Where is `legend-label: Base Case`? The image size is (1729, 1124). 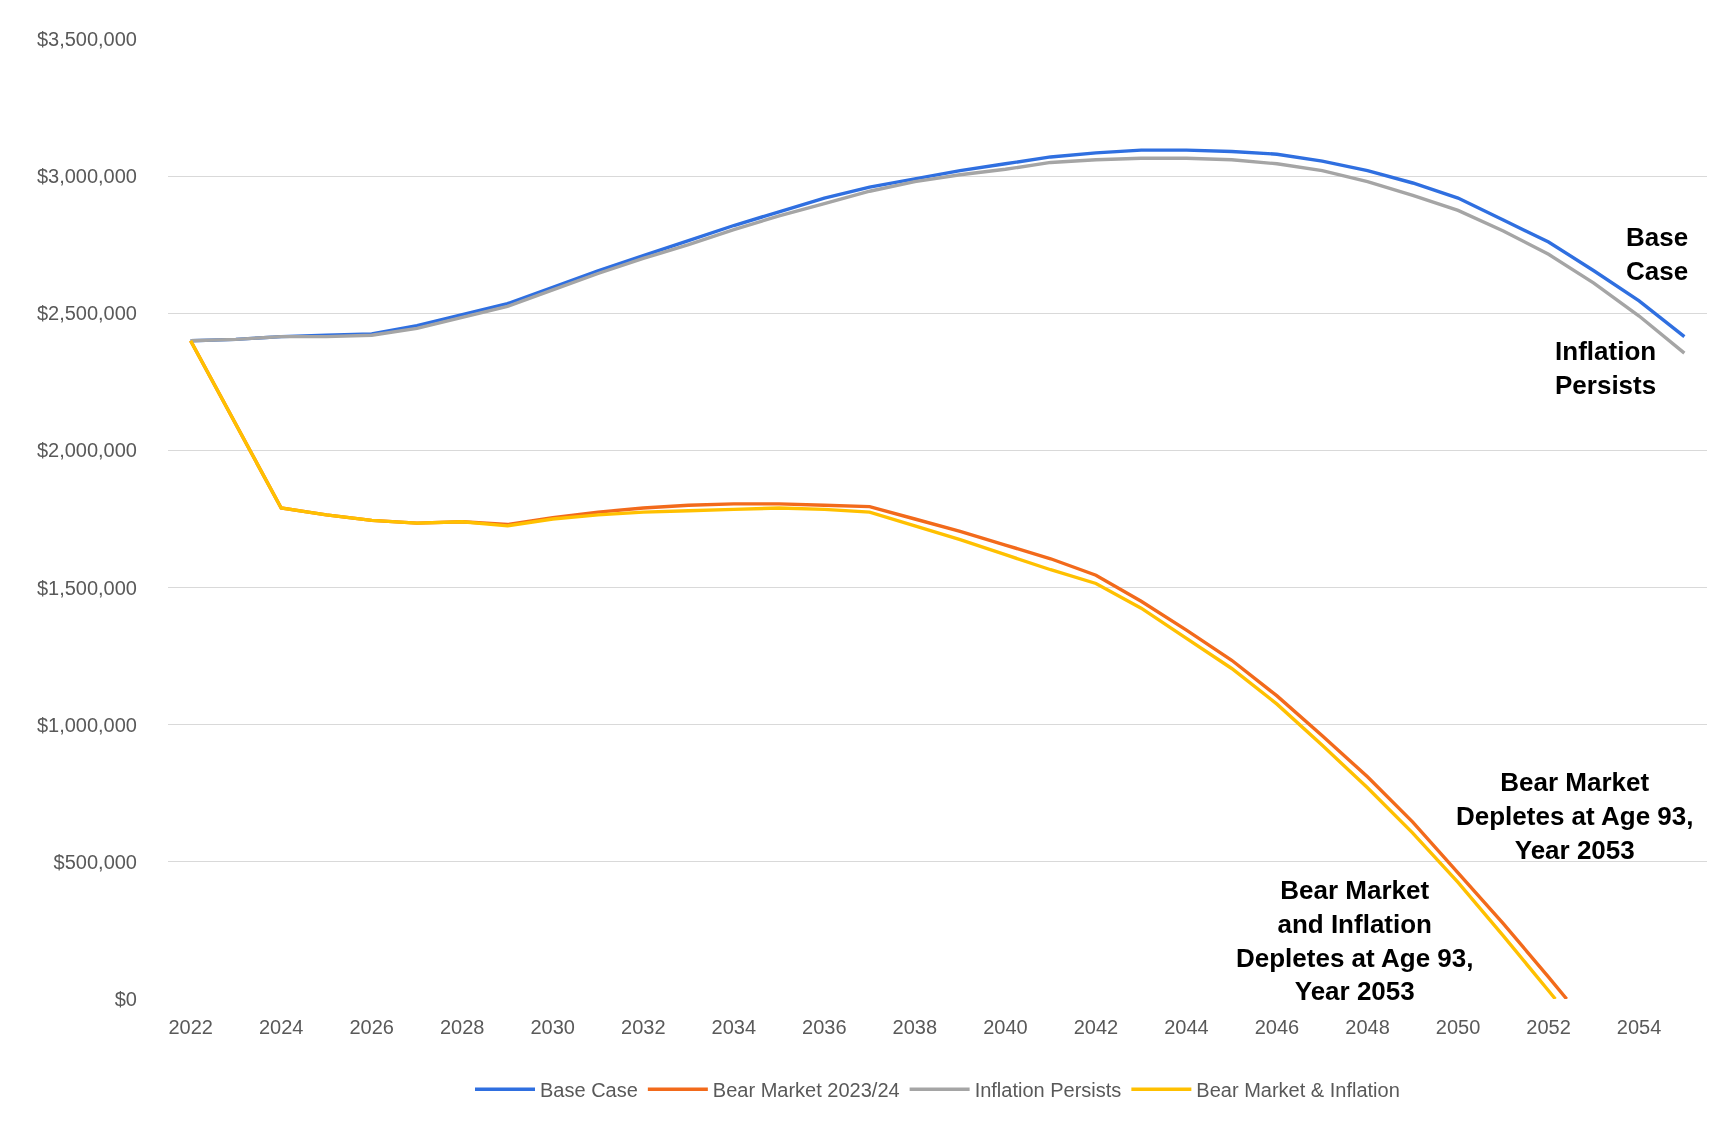
legend-label: Base Case is located at coordinates (589, 1090).